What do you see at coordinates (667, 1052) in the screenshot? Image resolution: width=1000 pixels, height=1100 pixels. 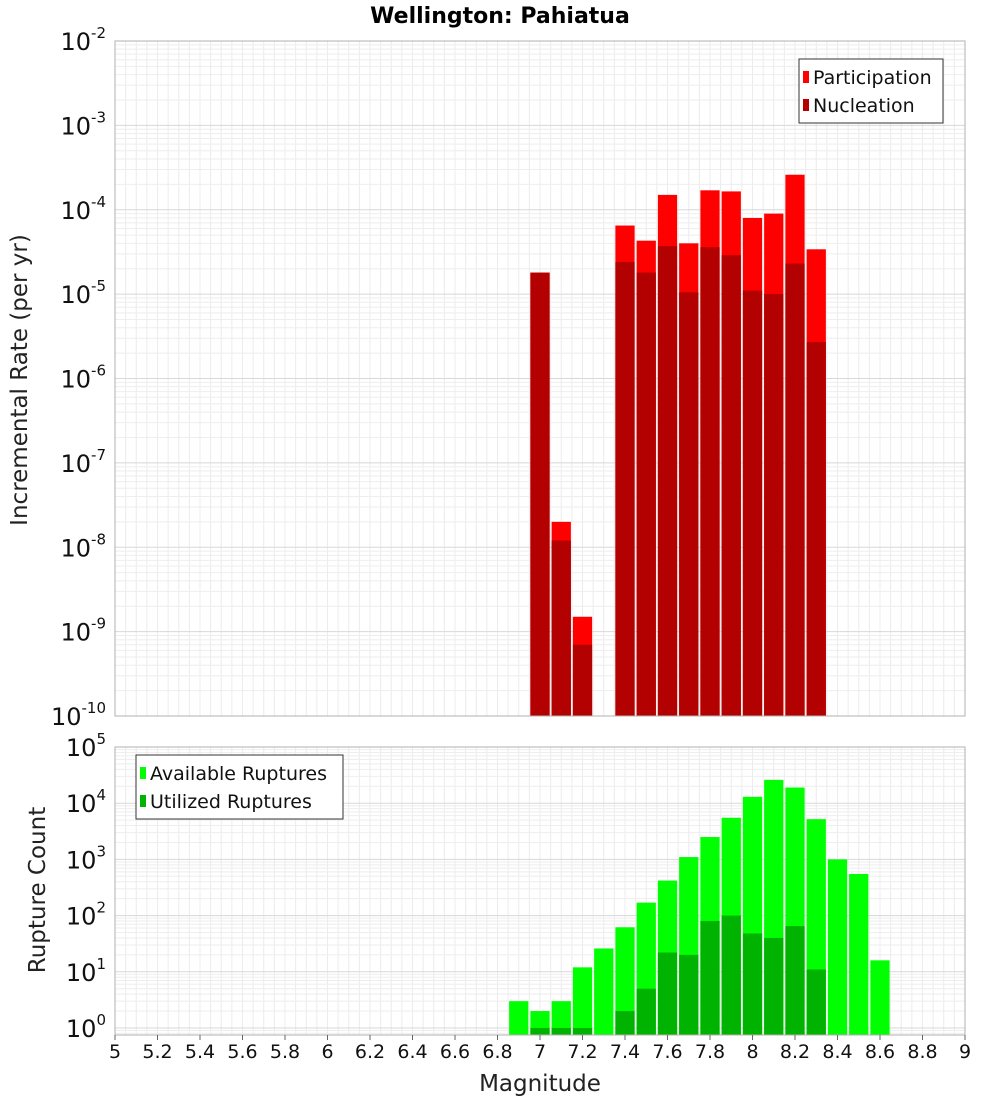 I see `x-tick-label: 7.6` at bounding box center [667, 1052].